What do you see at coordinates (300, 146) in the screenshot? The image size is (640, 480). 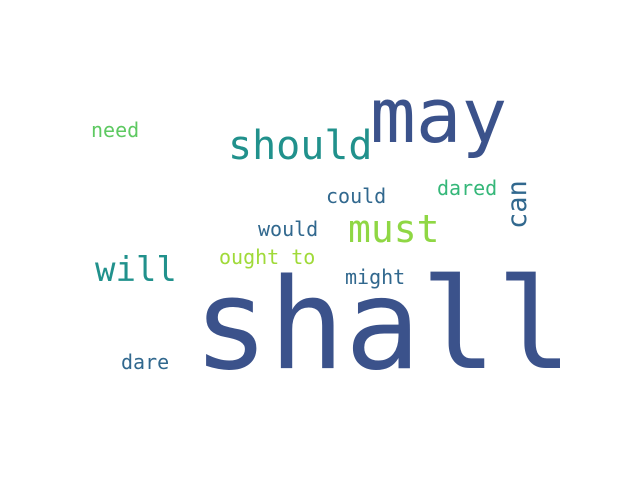 I see `word-should: should` at bounding box center [300, 146].